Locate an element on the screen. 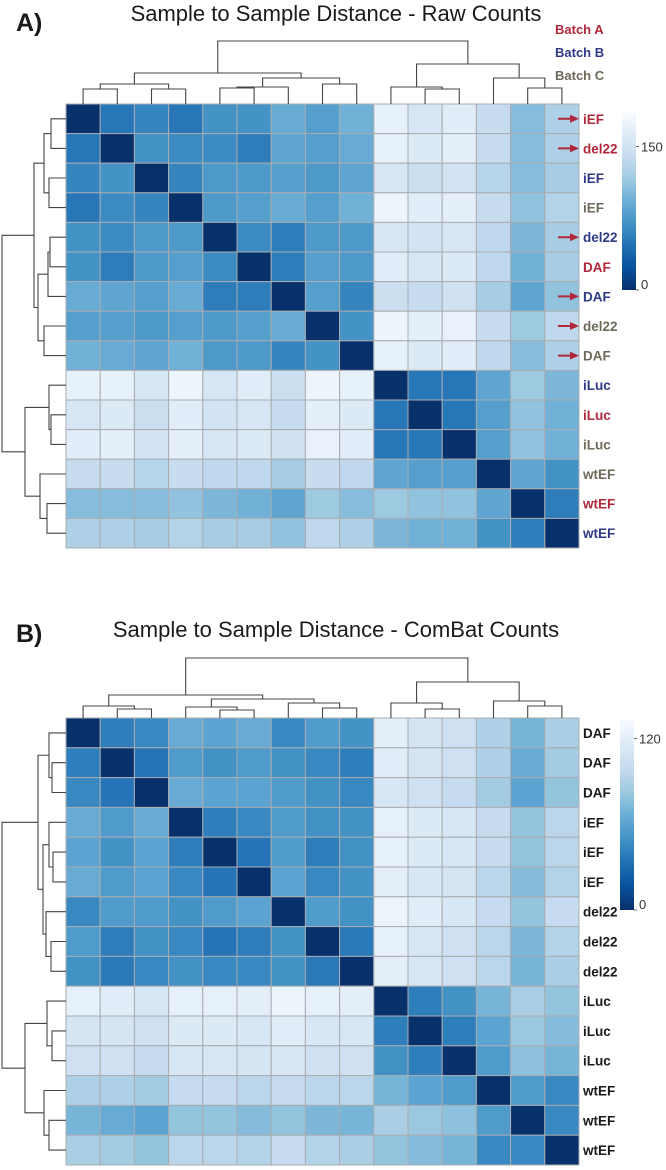 This screenshot has height=1170, width=666. dendrogram-branch is located at coordinates (343, 56).